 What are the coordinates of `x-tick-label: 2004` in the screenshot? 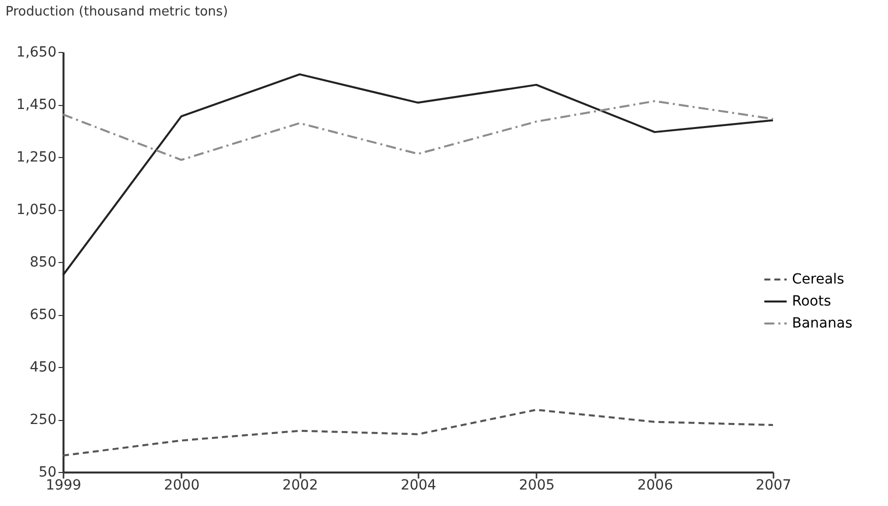 It's located at (418, 486).